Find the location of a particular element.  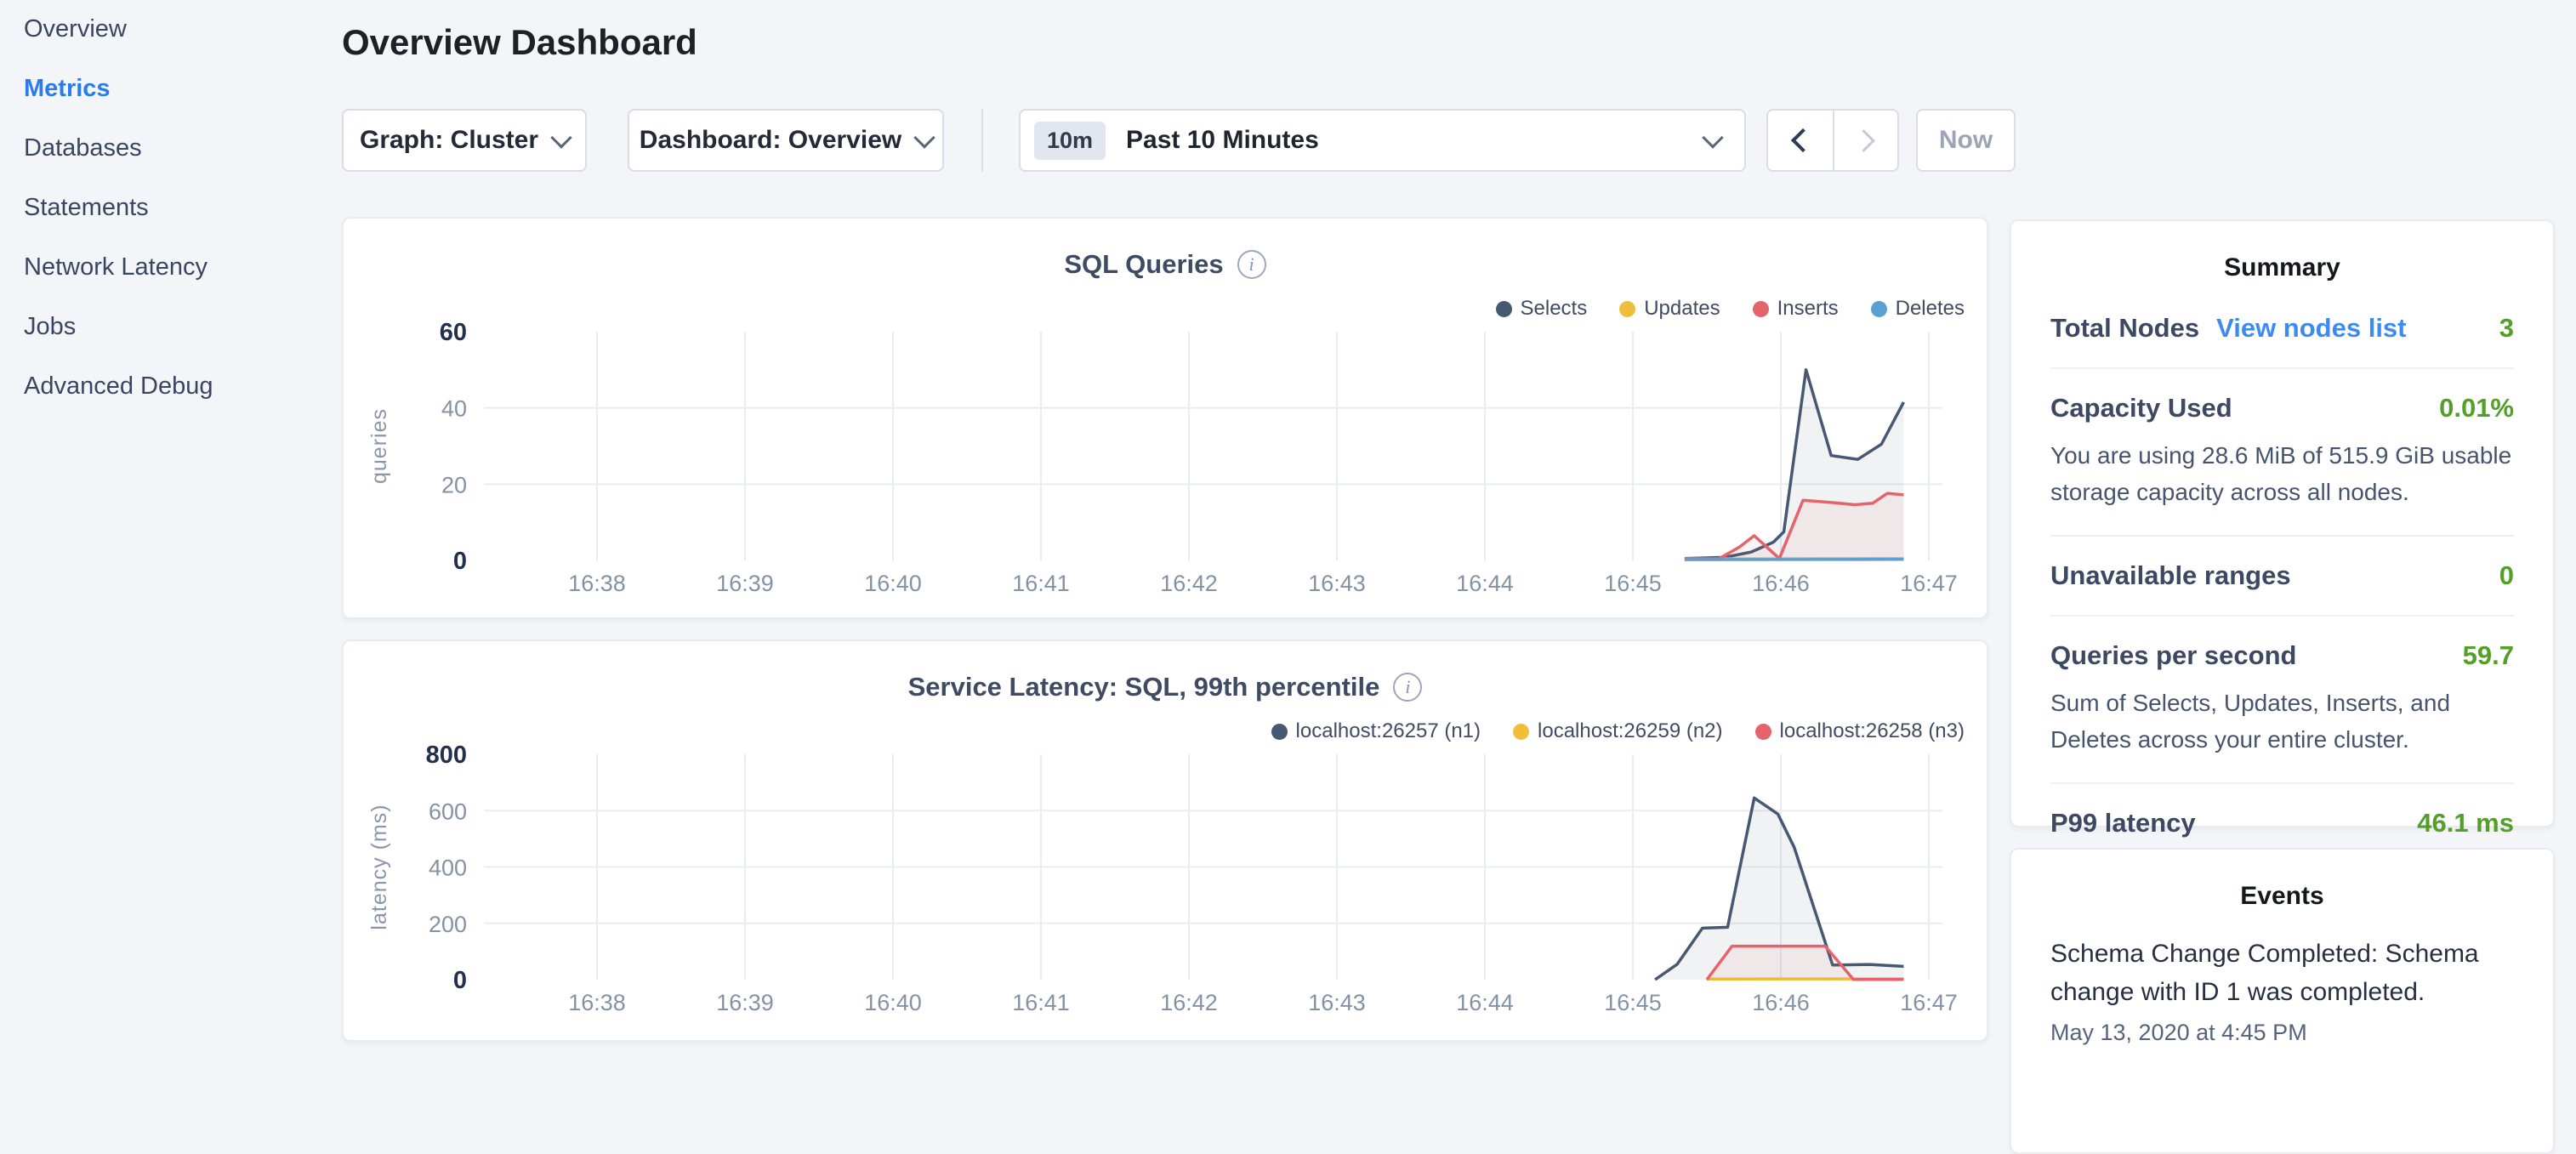

sidebar-item-jobs: Jobs is located at coordinates (182, 327).